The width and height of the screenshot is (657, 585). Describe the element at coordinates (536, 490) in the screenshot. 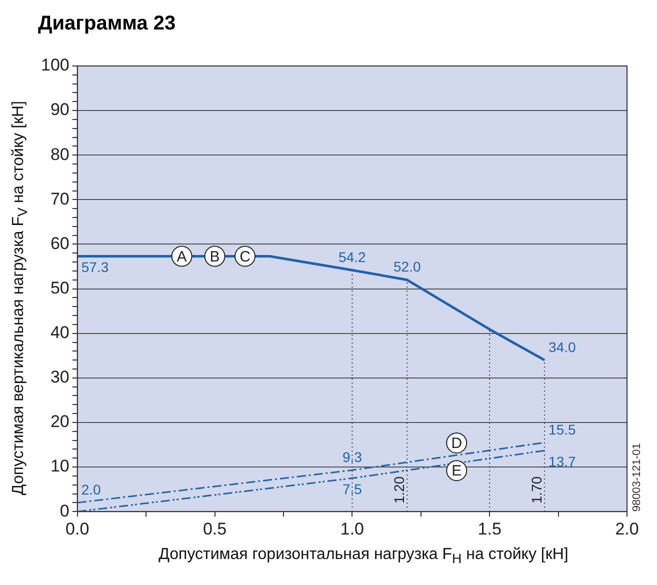

I see `ref-line-label: 1.70` at that location.